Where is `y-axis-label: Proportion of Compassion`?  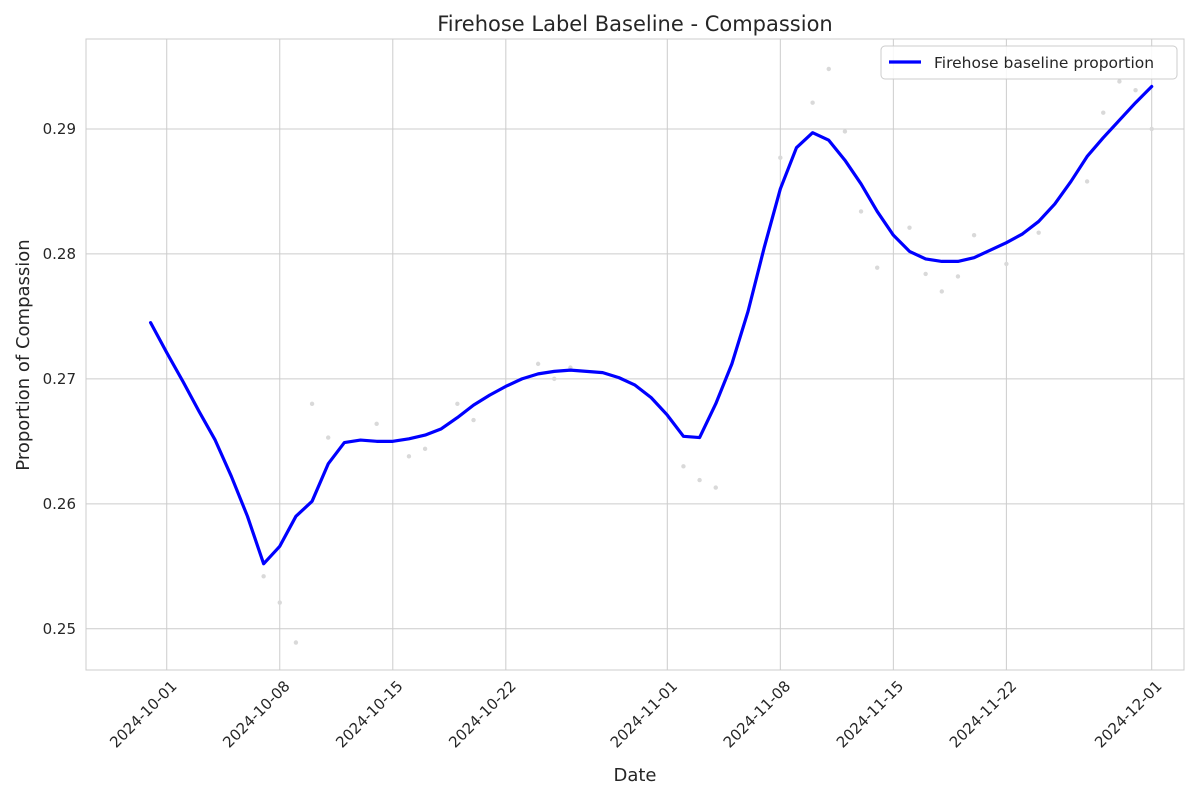
y-axis-label: Proportion of Compassion is located at coordinates (23, 354).